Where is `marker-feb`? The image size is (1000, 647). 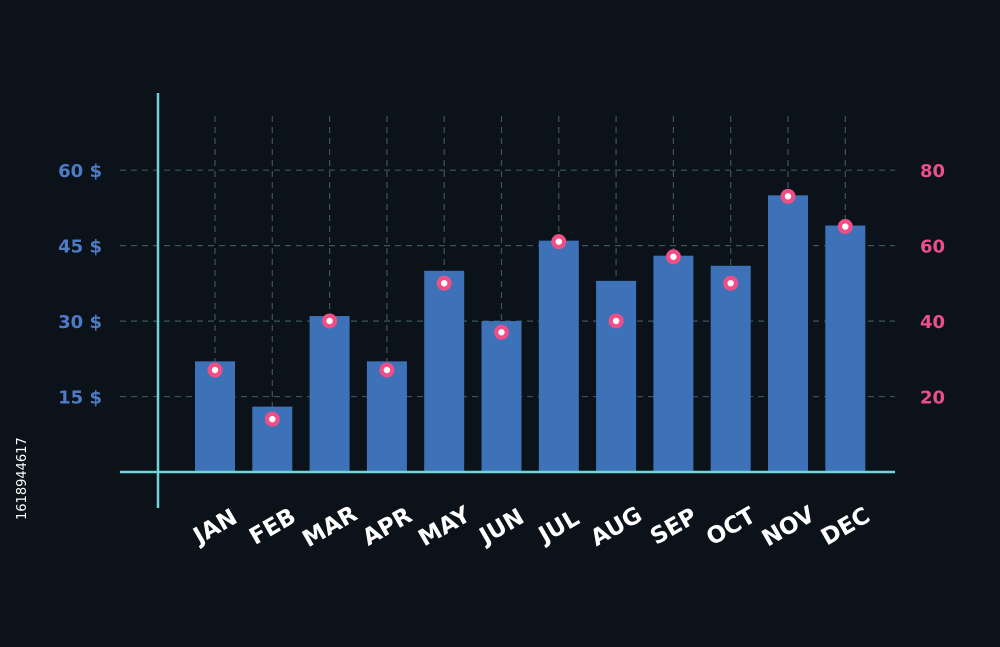 marker-feb is located at coordinates (272, 419).